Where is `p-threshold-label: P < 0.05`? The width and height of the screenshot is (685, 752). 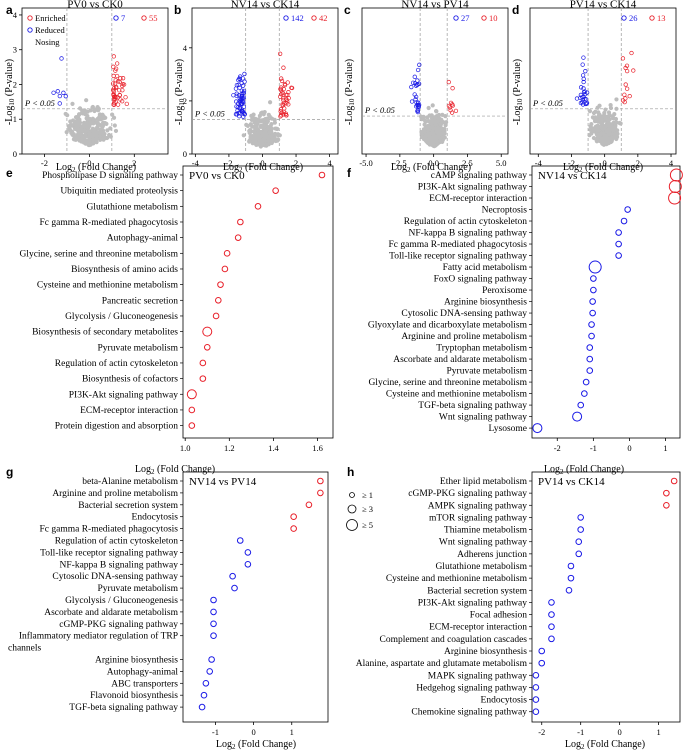 p-threshold-label: P < 0.05 is located at coordinates (209, 113).